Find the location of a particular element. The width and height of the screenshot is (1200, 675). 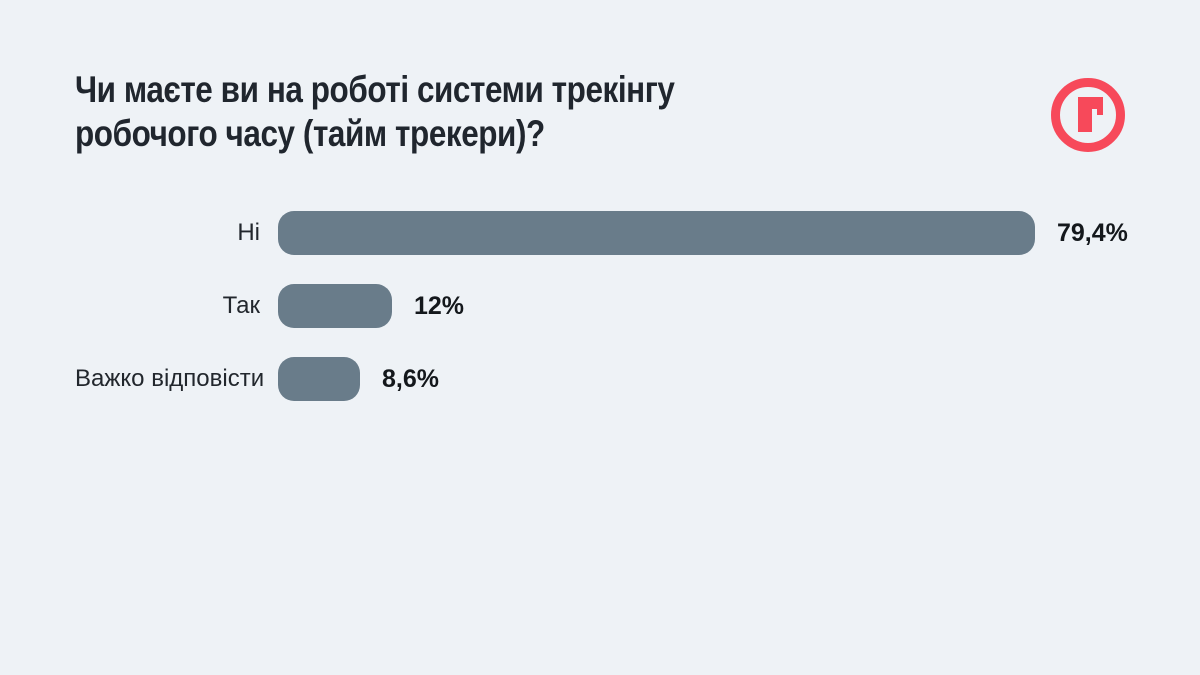

bar-row: Ні 79,4% is located at coordinates (625, 233).